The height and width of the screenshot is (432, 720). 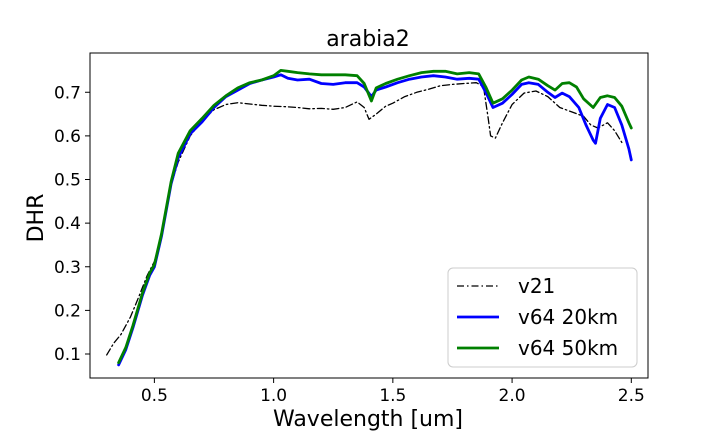 What do you see at coordinates (631, 396) in the screenshot?
I see `x-tick-label: 2.5` at bounding box center [631, 396].